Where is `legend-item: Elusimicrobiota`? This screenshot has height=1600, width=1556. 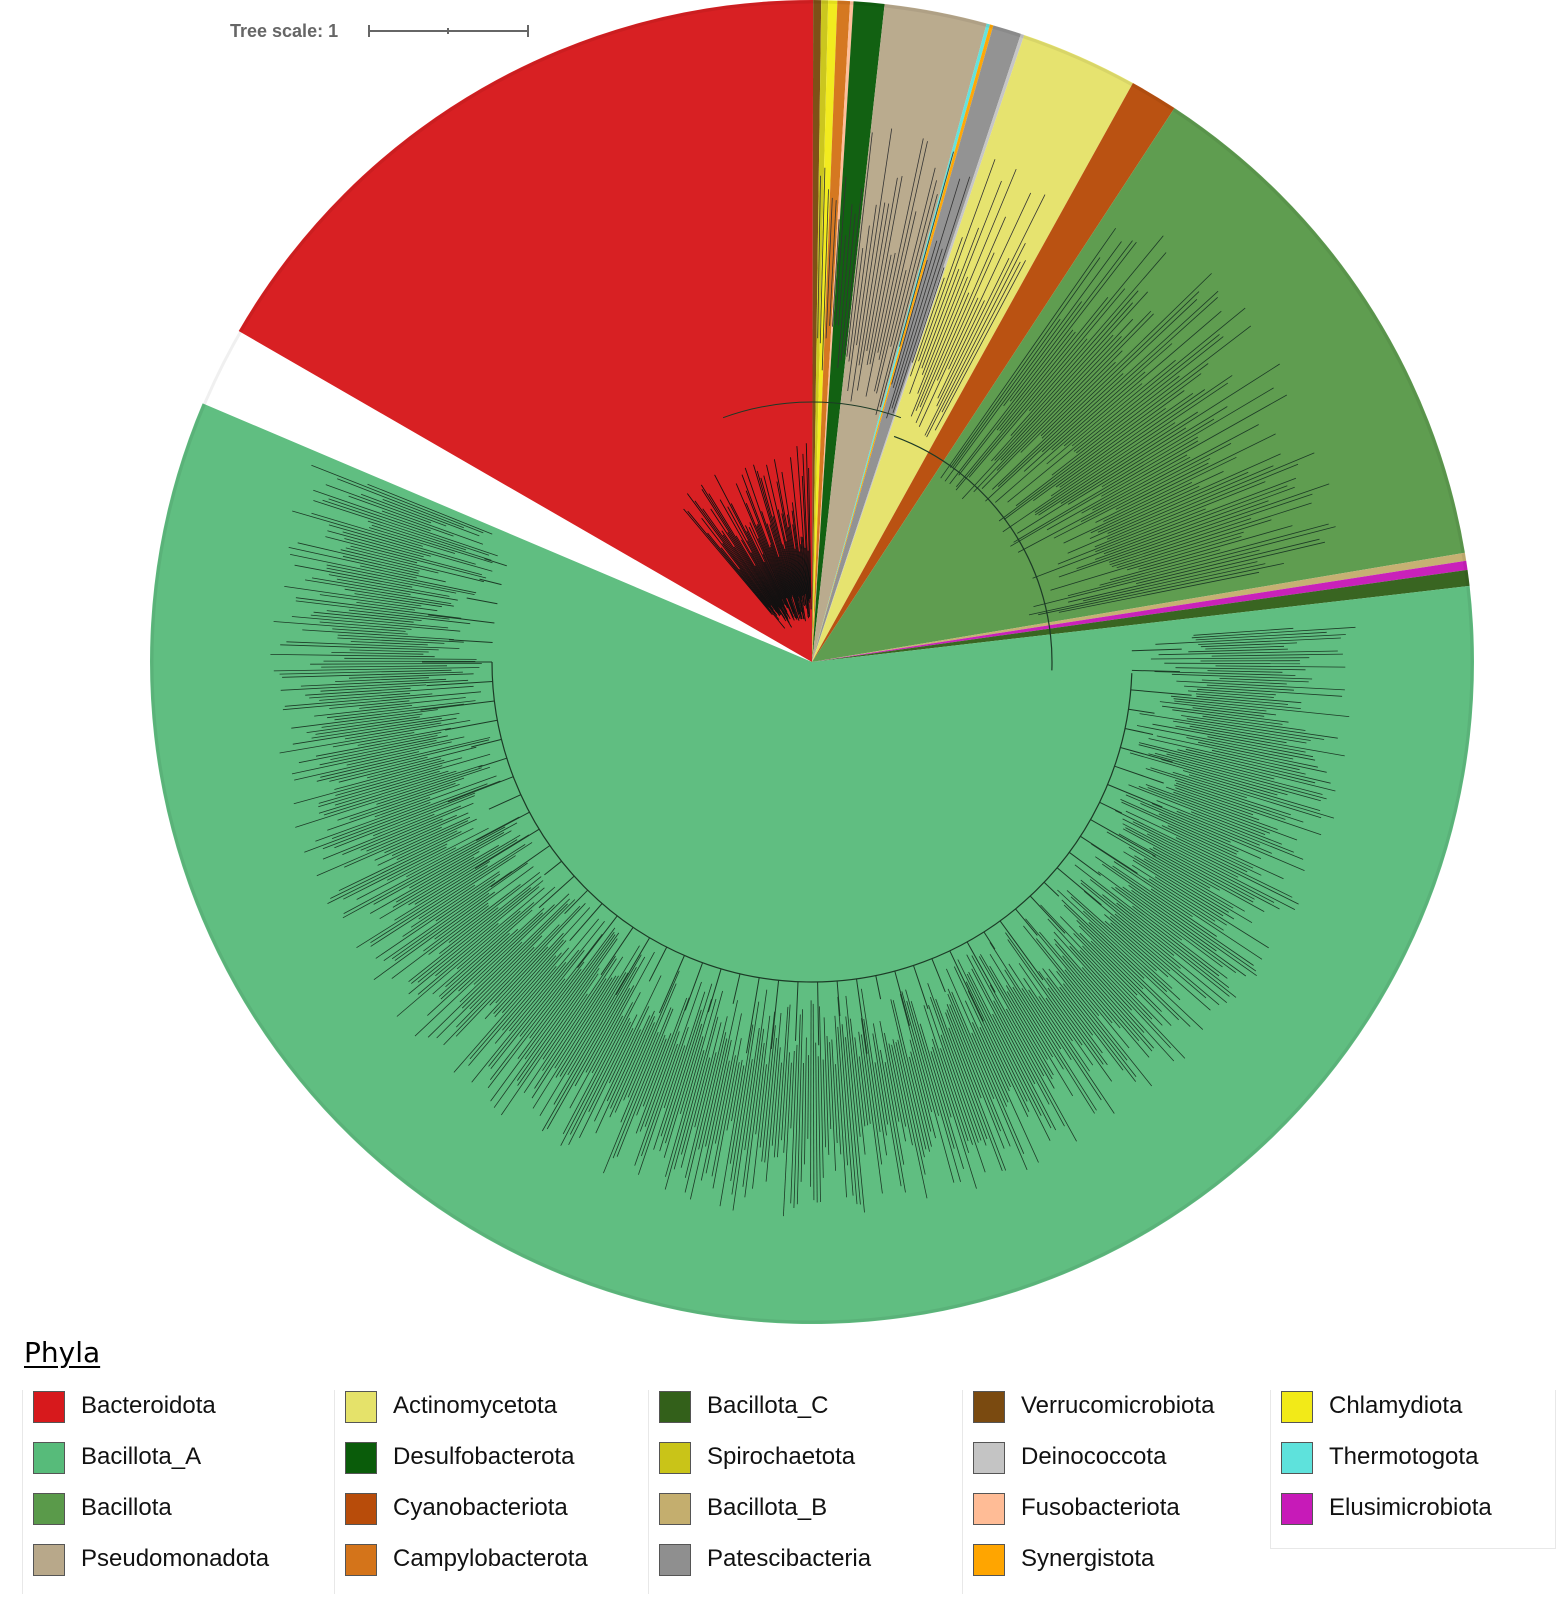 legend-item: Elusimicrobiota is located at coordinates (1413, 1517).